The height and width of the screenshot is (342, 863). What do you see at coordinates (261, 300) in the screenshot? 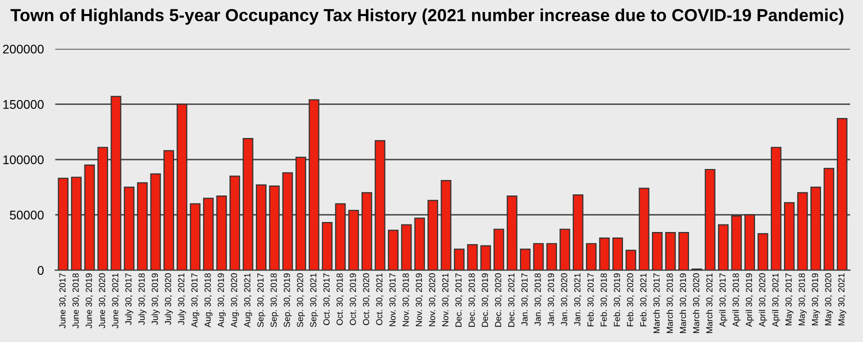
I see `x-tick-label: Sep. 30, 2017` at bounding box center [261, 300].